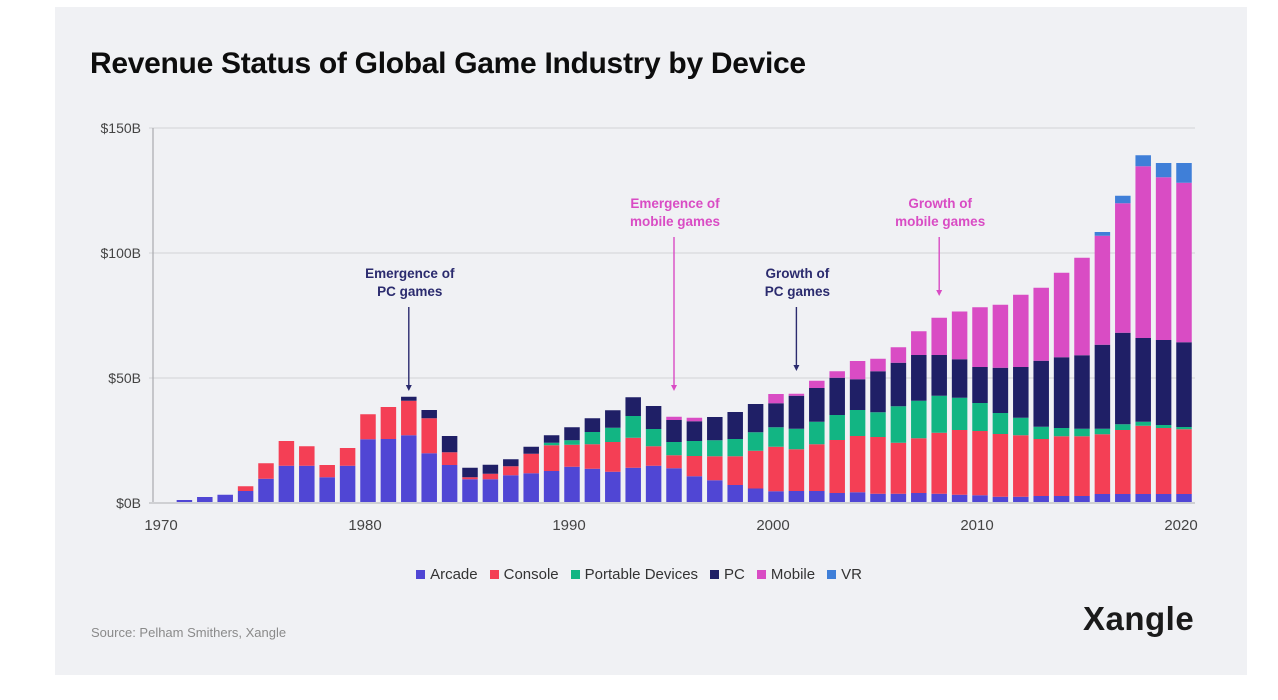 The image size is (1278, 700). I want to click on x-tick-label: 2020, so click(1180, 525).